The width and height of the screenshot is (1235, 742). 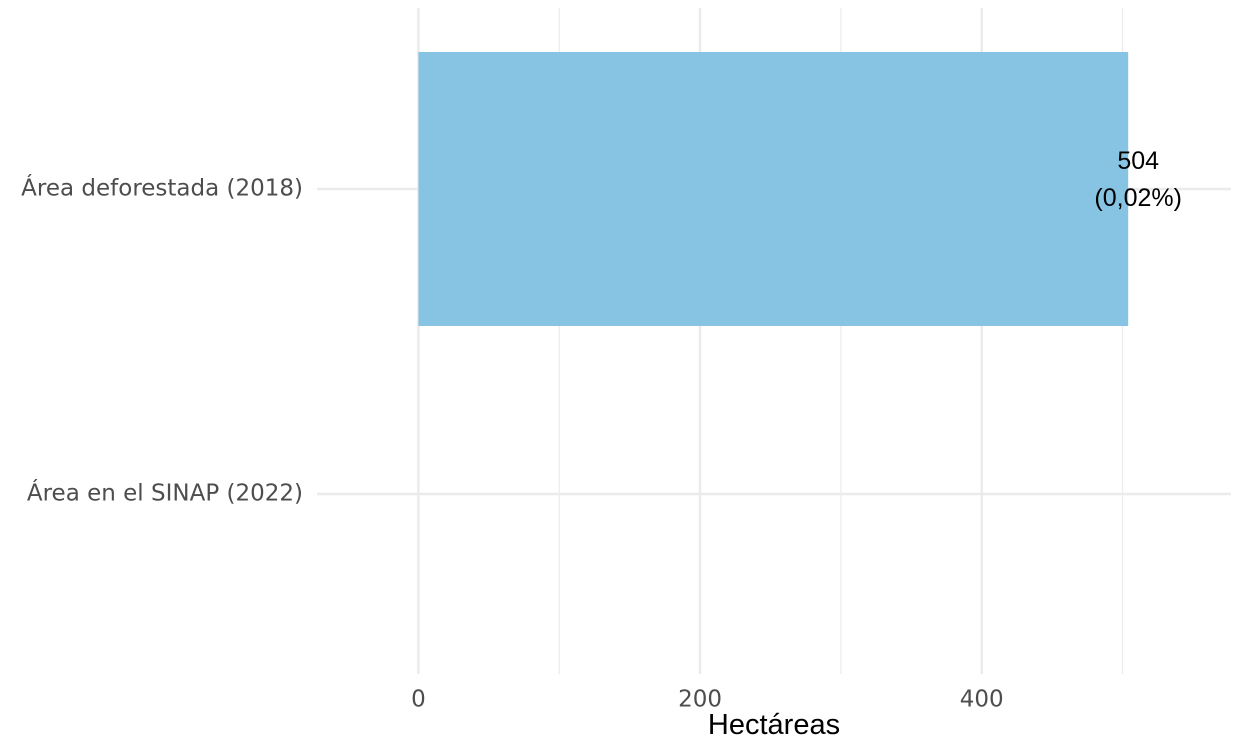 I want to click on data-label: (0,02%), so click(x=1138, y=198).